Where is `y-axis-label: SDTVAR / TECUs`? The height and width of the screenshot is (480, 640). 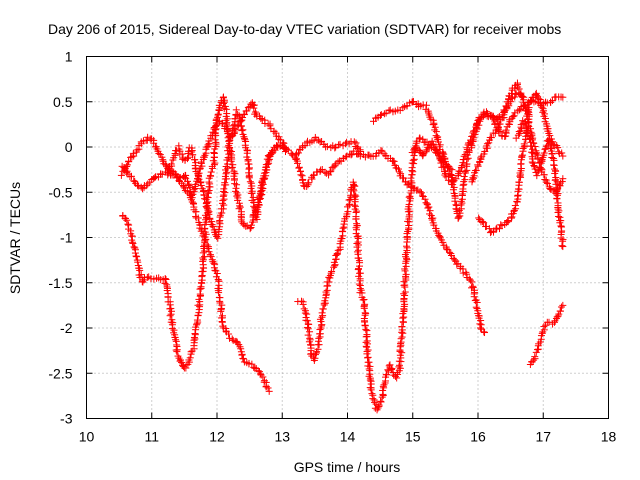 y-axis-label: SDTVAR / TECUs is located at coordinates (15, 238).